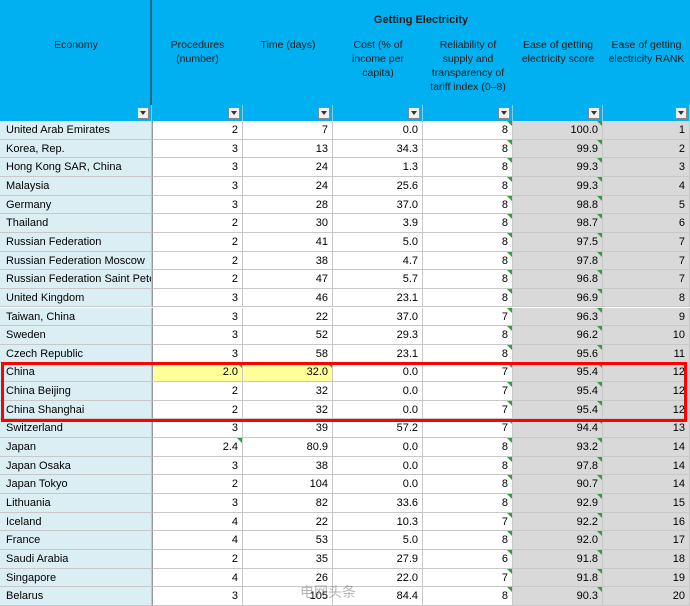  I want to click on value-cell: 24, so click(288, 186).